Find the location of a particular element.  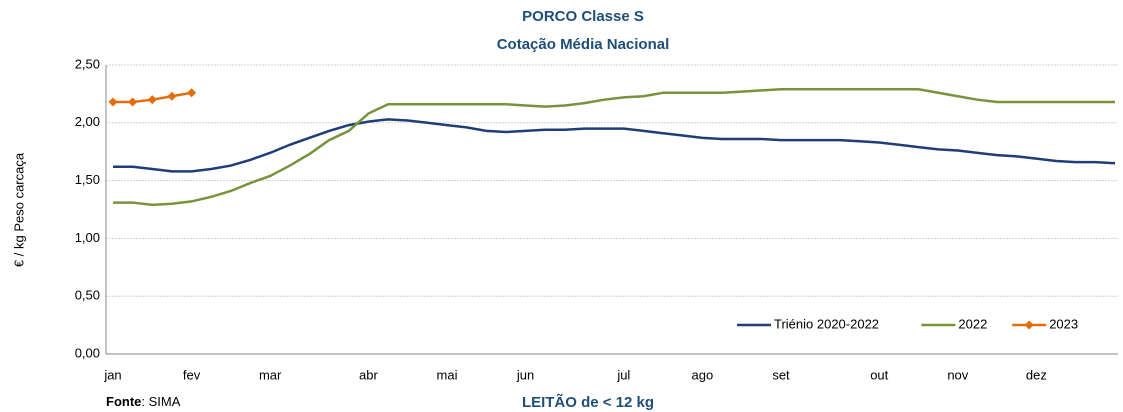

x-tick-label: set is located at coordinates (781, 374).